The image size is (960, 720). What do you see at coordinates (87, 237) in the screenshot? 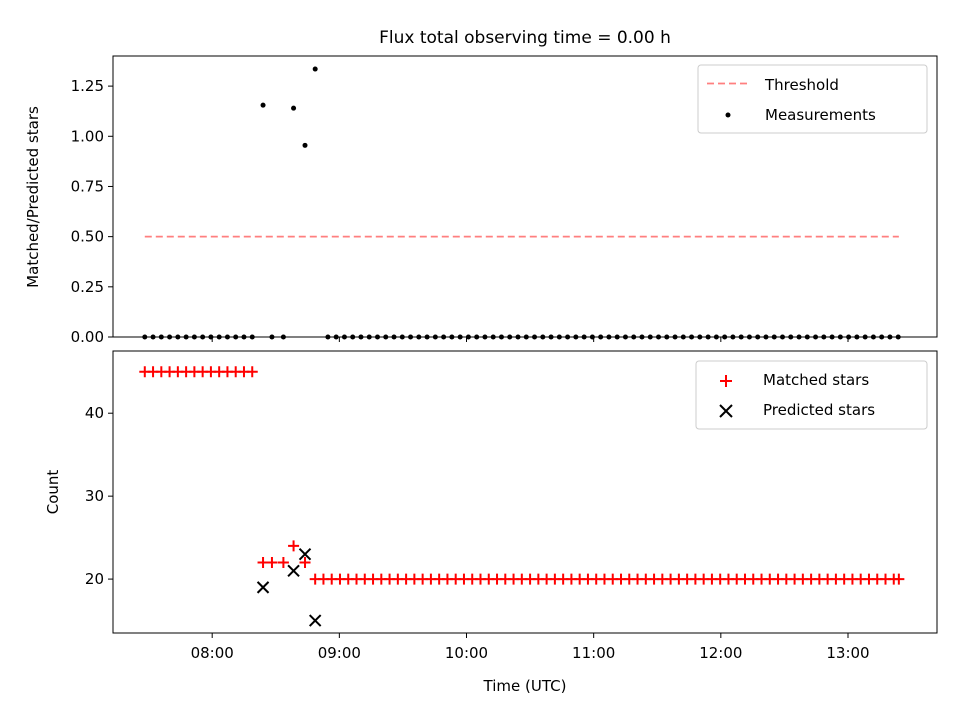
I see `top-y-tick-label: 0.50` at bounding box center [87, 237].